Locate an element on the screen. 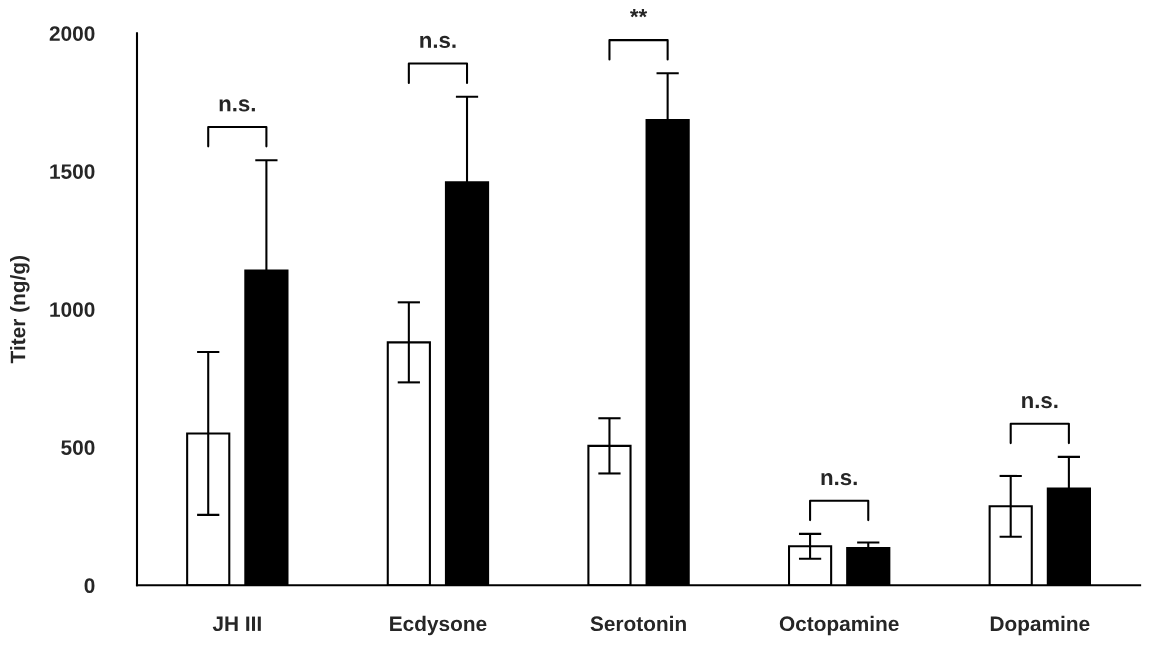  x-tick-label: Serotonin is located at coordinates (638, 623).